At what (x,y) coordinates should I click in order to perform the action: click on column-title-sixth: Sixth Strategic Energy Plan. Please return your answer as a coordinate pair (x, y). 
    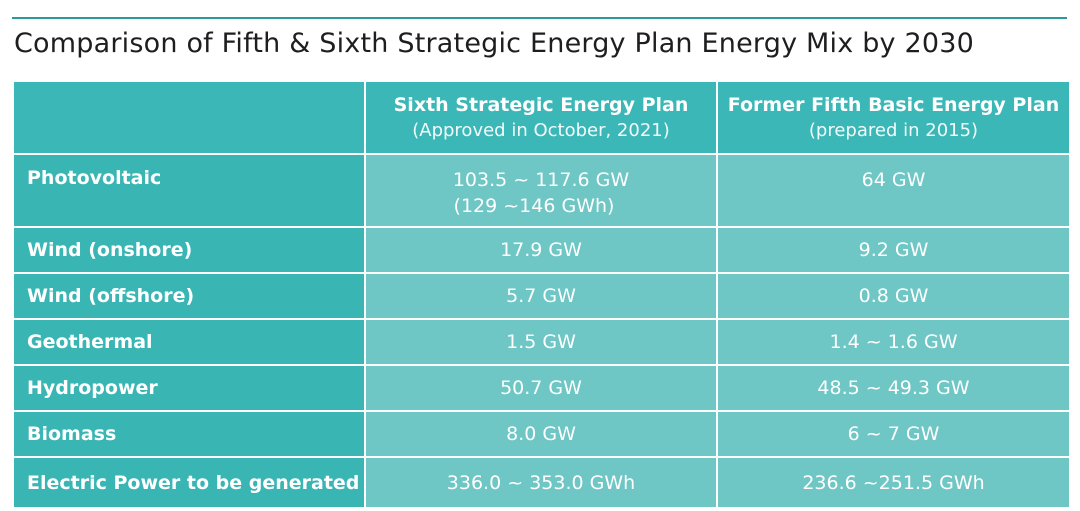
    Looking at the image, I should click on (541, 104).